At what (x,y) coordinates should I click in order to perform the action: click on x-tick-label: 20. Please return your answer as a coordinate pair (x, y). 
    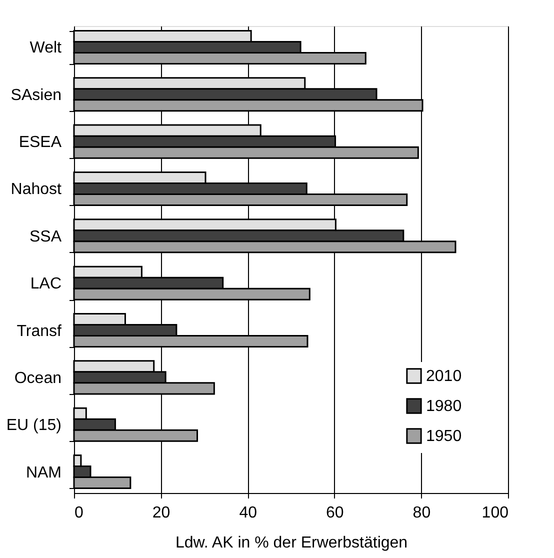
    Looking at the image, I should click on (161, 513).